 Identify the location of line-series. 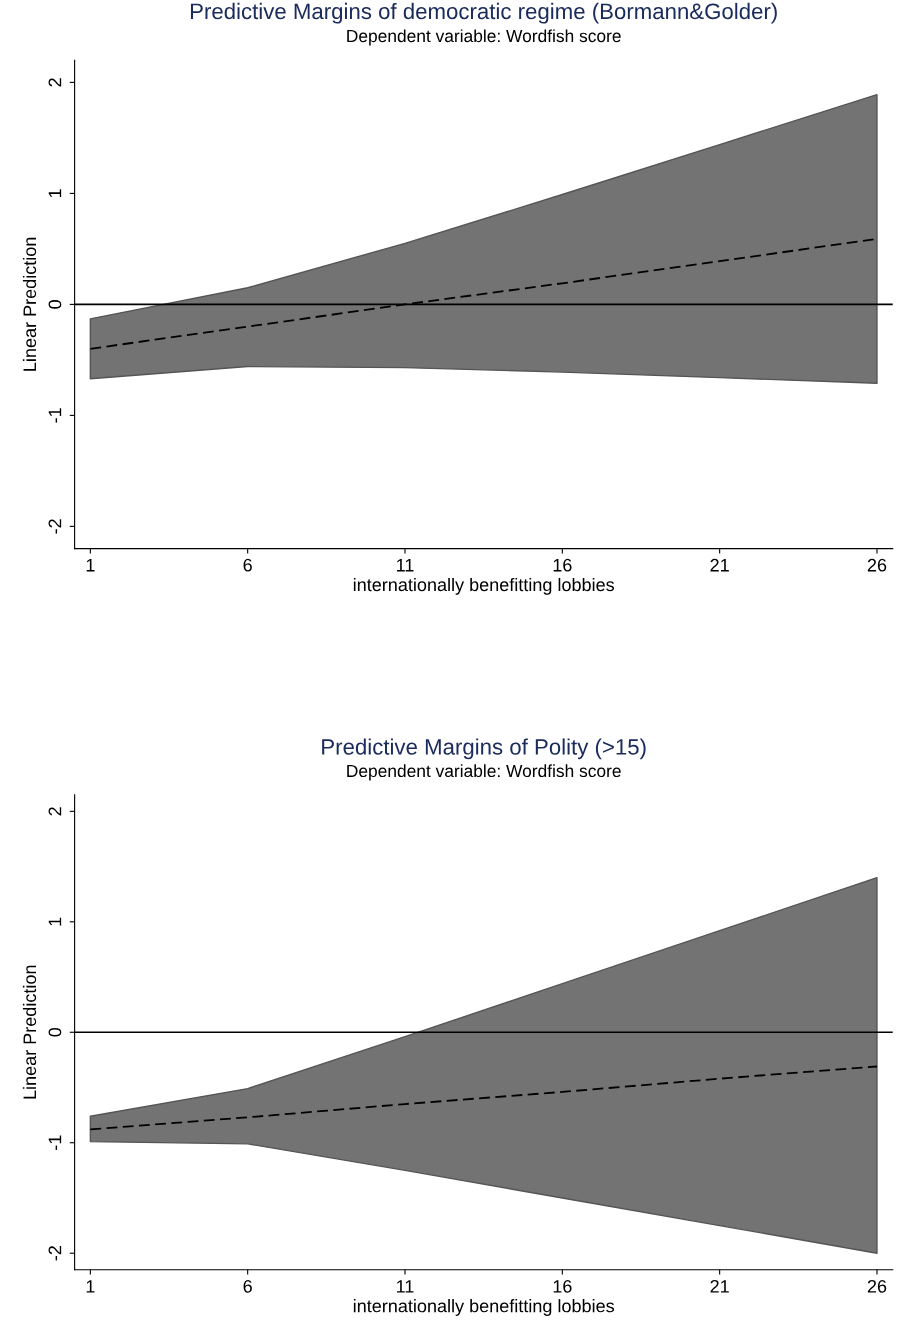
(483, 1098).